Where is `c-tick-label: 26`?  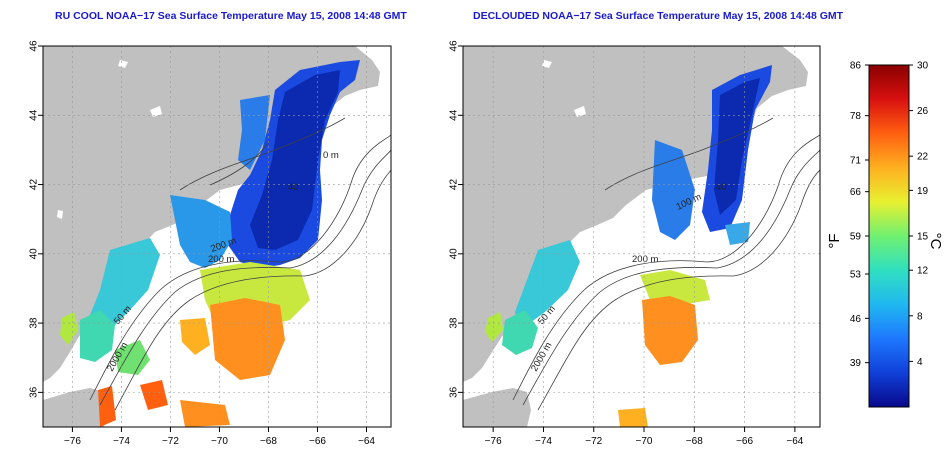 c-tick-label: 26 is located at coordinates (923, 111).